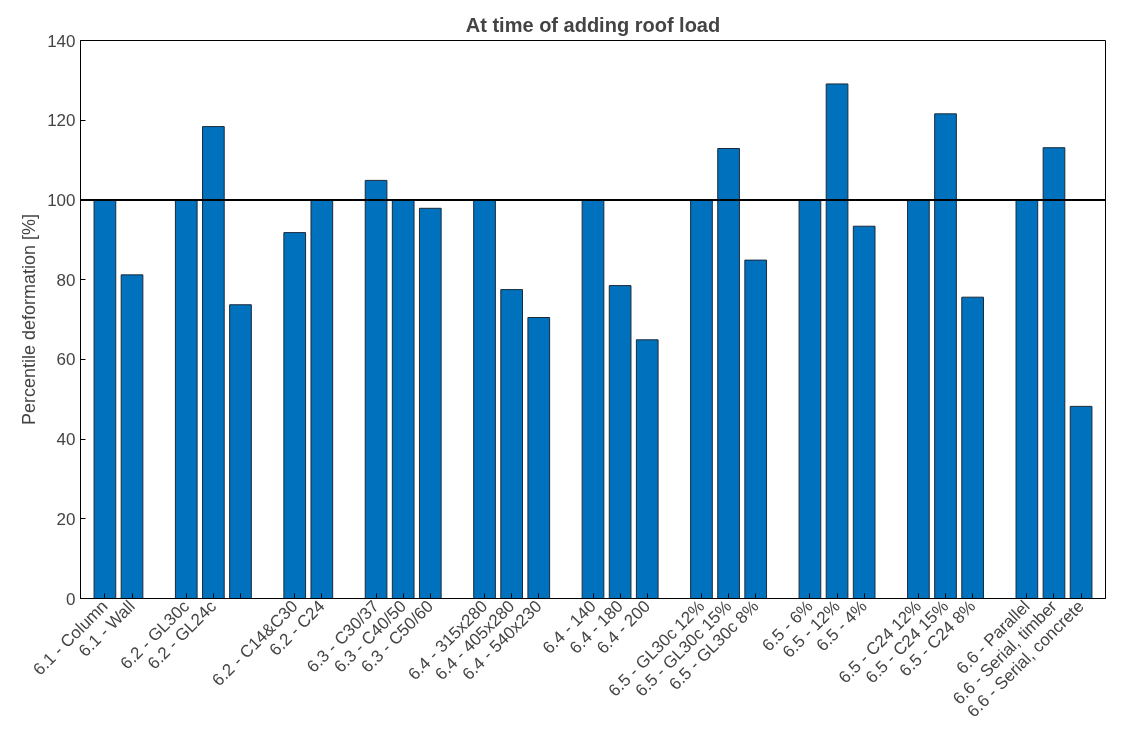  I want to click on chart-title: At time of adding roof load, so click(593, 24).